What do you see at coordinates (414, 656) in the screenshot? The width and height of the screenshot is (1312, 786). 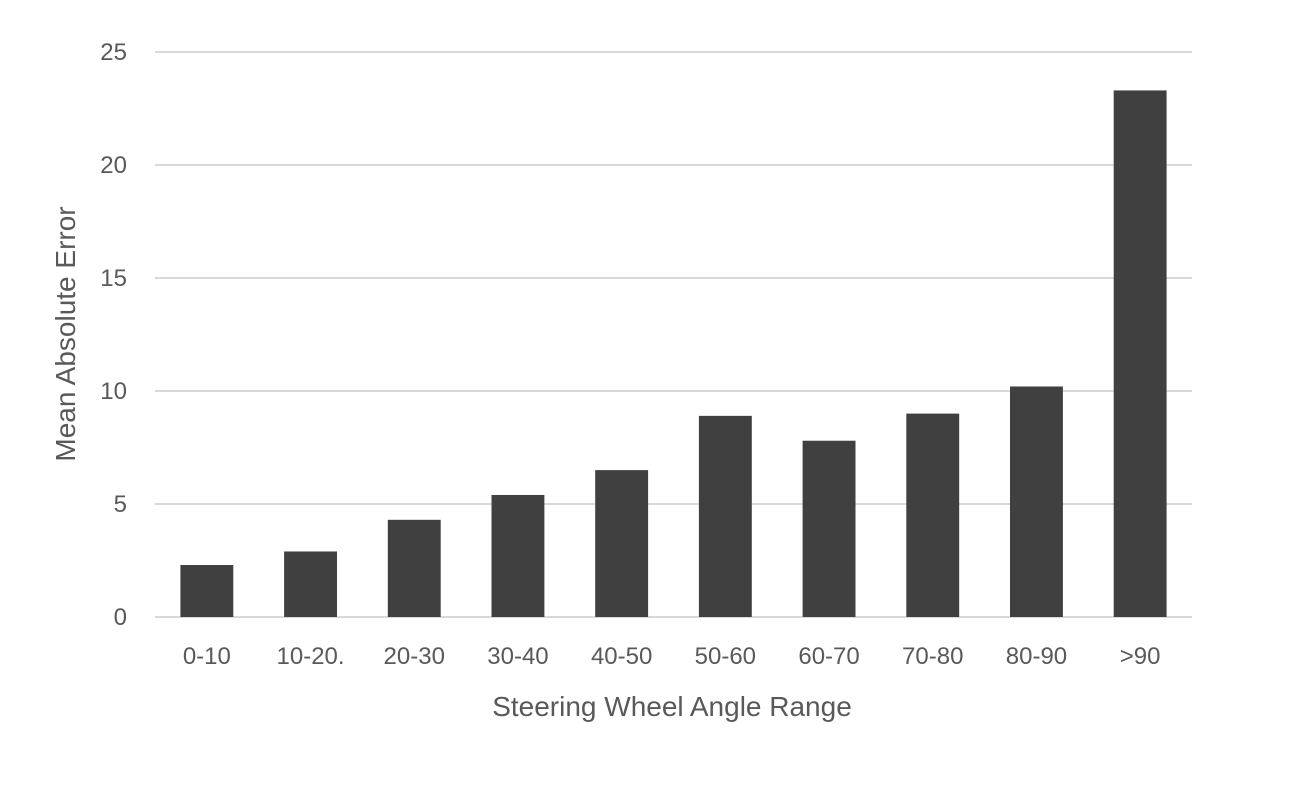 I see `x-tick-label: 20-30` at bounding box center [414, 656].